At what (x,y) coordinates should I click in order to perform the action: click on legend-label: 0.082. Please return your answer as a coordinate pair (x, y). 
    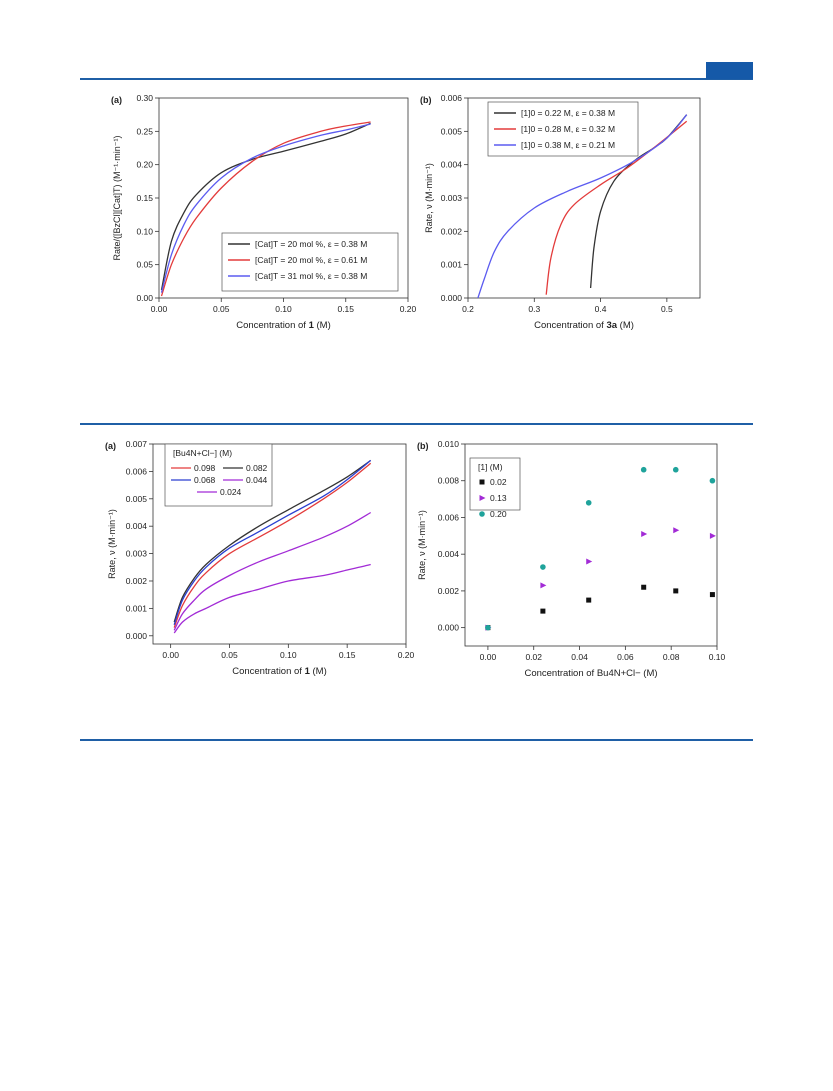
    Looking at the image, I should click on (257, 468).